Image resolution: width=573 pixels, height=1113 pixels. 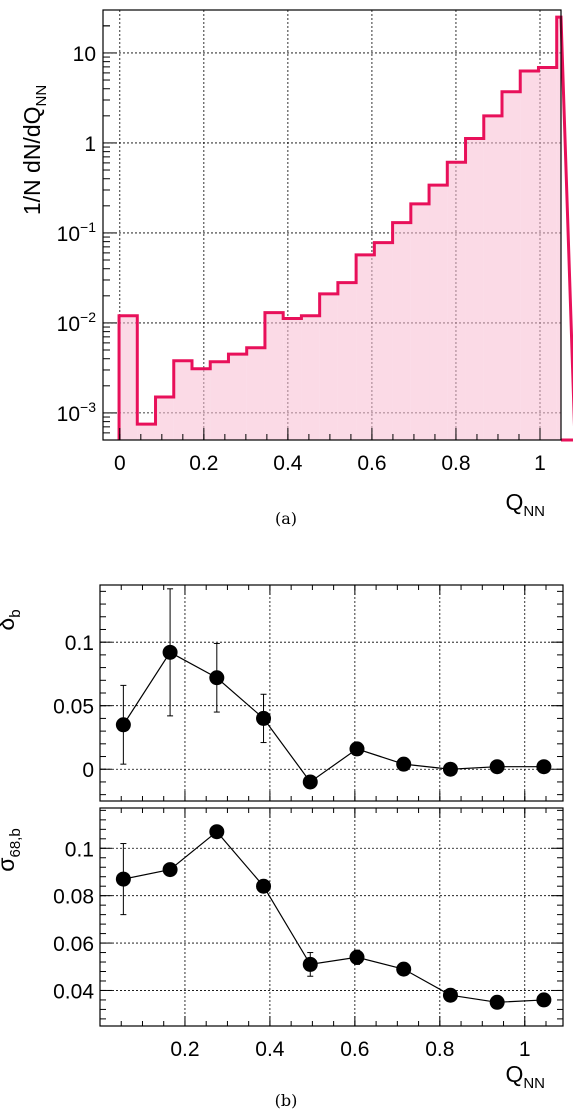 What do you see at coordinates (354, 1049) in the screenshot?
I see `sigma-68b-x-tick-label: 0.6` at bounding box center [354, 1049].